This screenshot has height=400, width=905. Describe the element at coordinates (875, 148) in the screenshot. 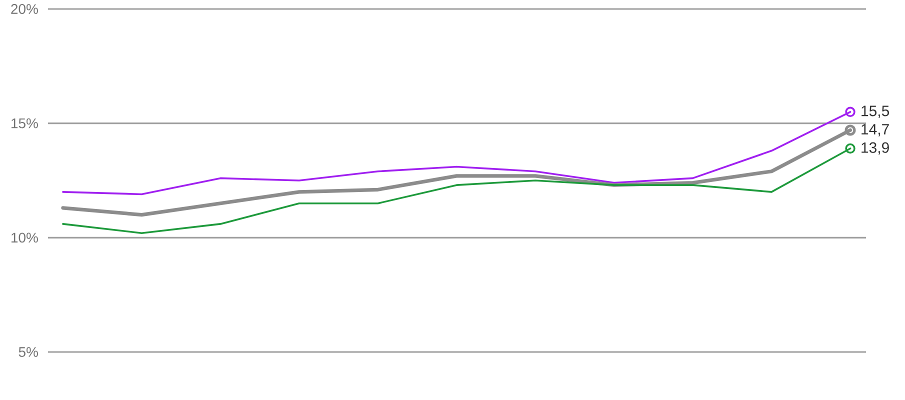

I see `data-label: 13,9` at that location.